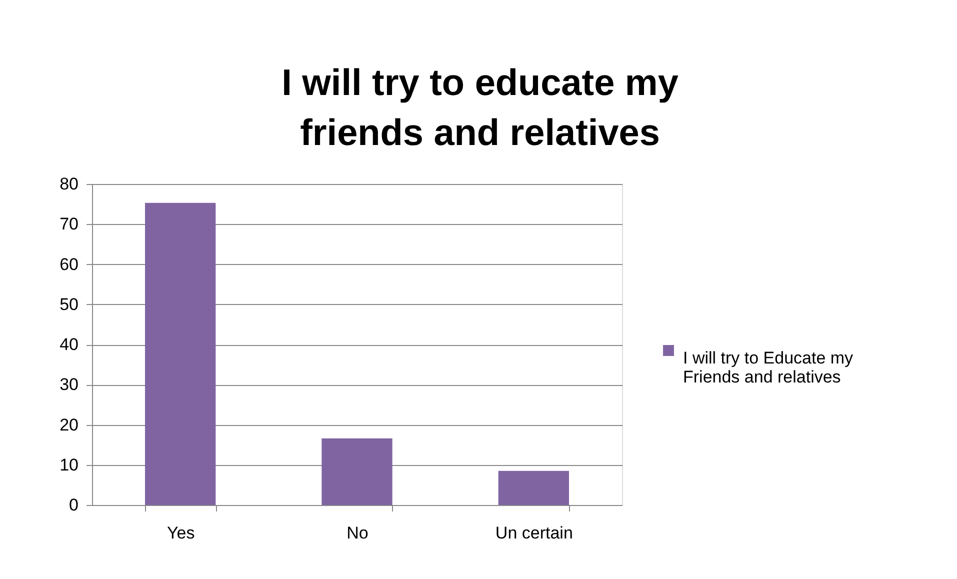 The image size is (957, 579). Describe the element at coordinates (69, 184) in the screenshot. I see `y-tick-label: 80` at that location.